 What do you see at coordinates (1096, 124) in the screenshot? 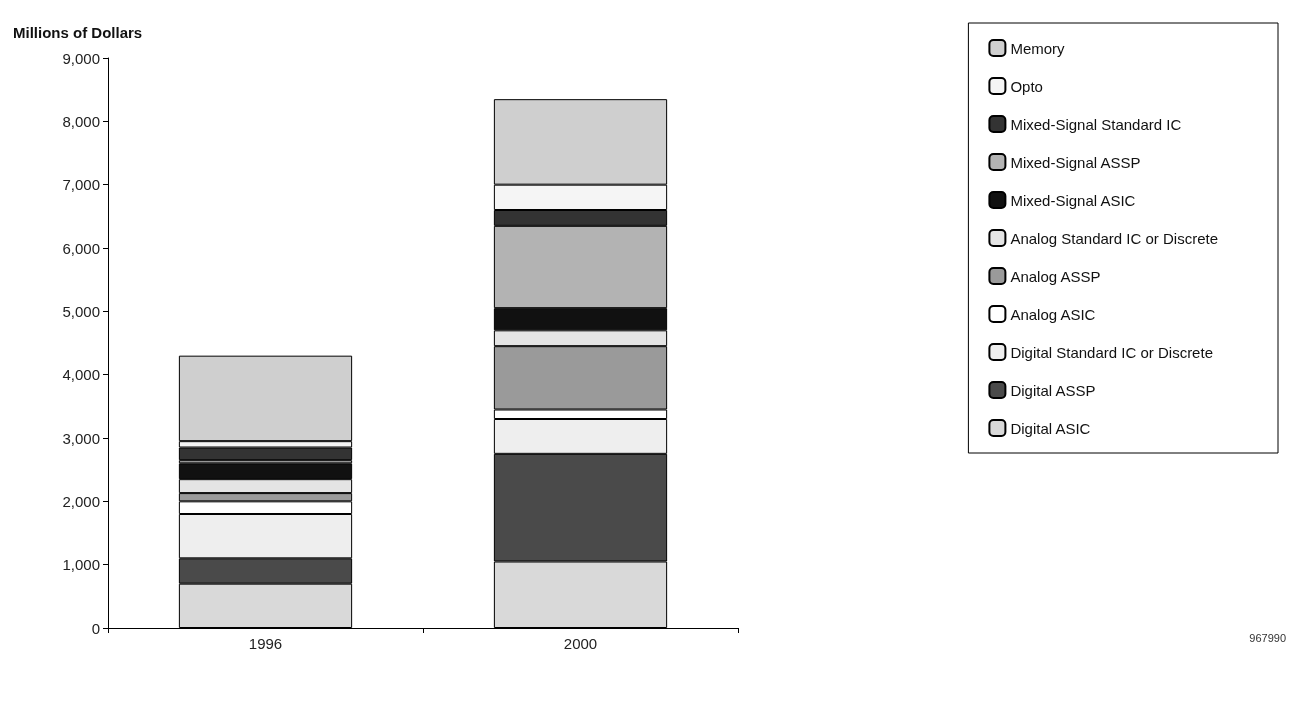
I see `legend-label: Mixed-Signal Standard IC` at bounding box center [1096, 124].